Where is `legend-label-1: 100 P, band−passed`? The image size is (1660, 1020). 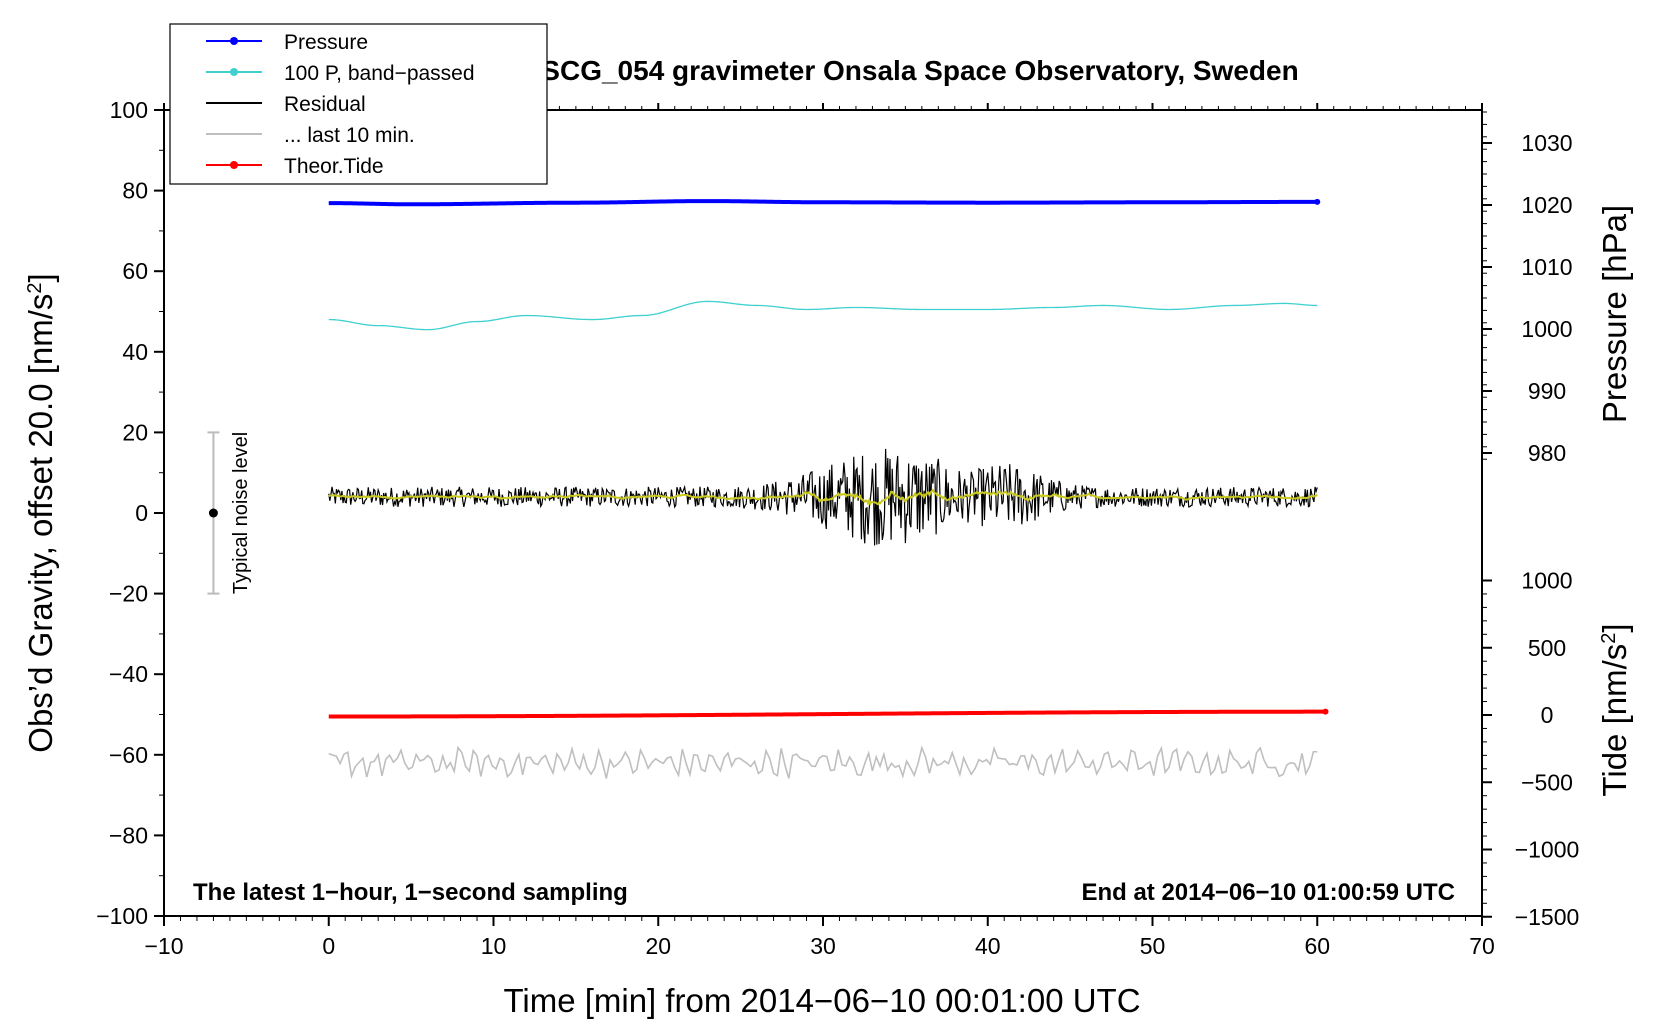 legend-label-1: 100 P, band−passed is located at coordinates (379, 73).